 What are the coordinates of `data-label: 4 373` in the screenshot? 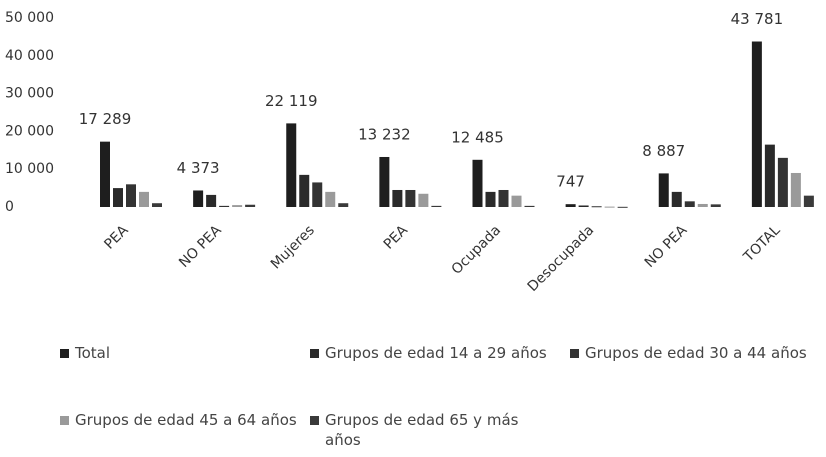 It's located at (198, 168).